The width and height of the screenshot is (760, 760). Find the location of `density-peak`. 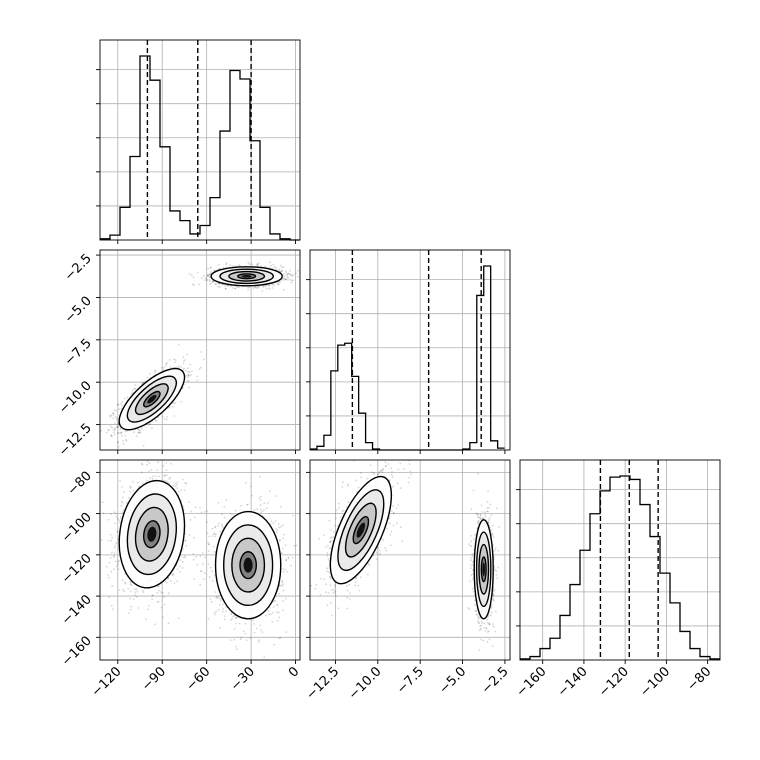

density-peak is located at coordinates (246, 276).